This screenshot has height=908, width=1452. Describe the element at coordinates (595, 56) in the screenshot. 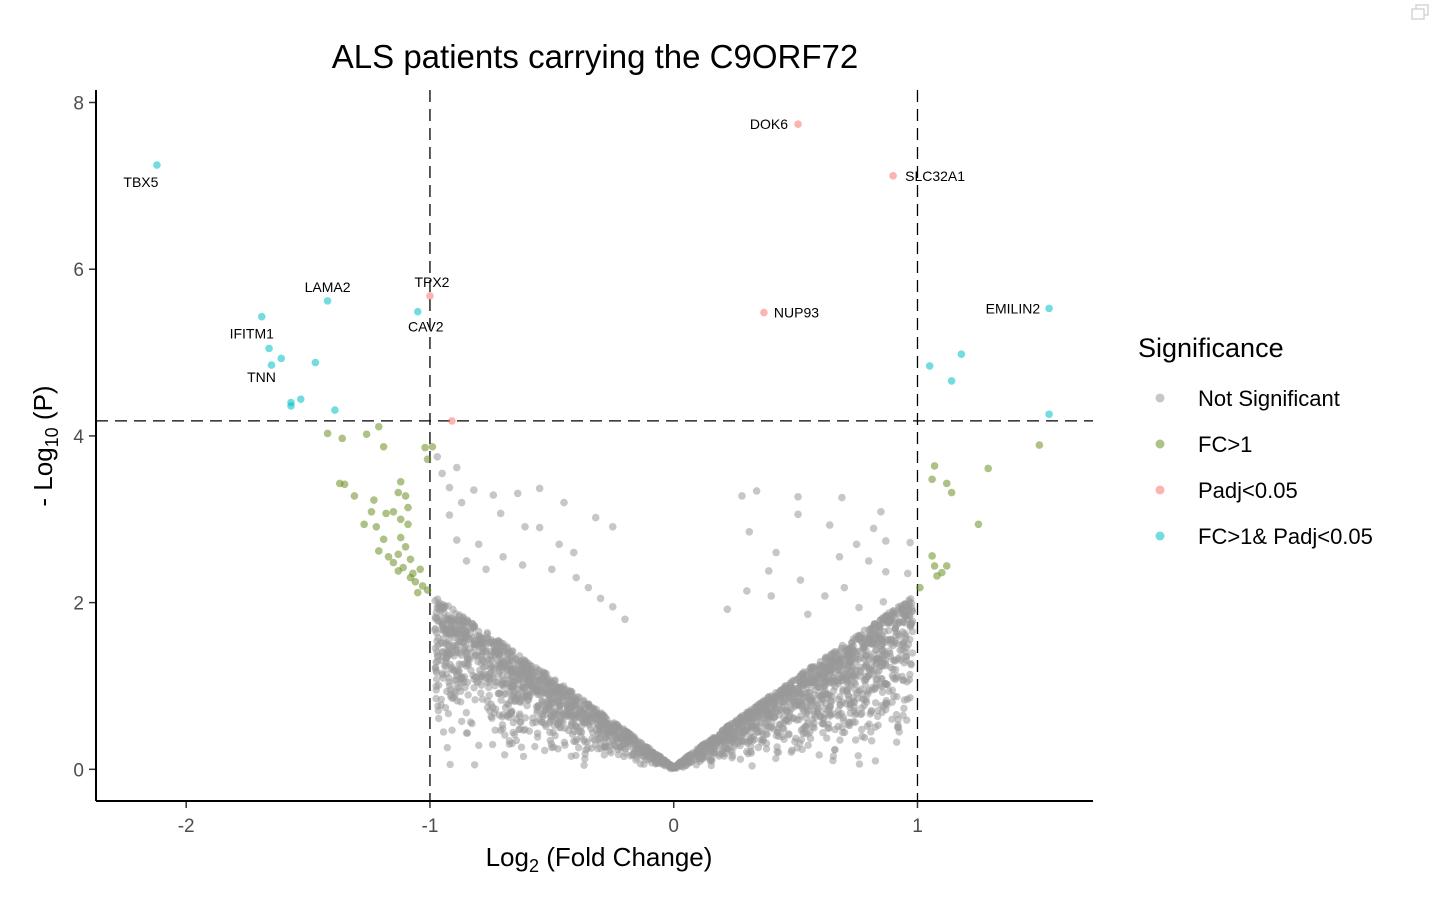

I see `chart-title: ALS patients carrying the C9ORF72` at that location.